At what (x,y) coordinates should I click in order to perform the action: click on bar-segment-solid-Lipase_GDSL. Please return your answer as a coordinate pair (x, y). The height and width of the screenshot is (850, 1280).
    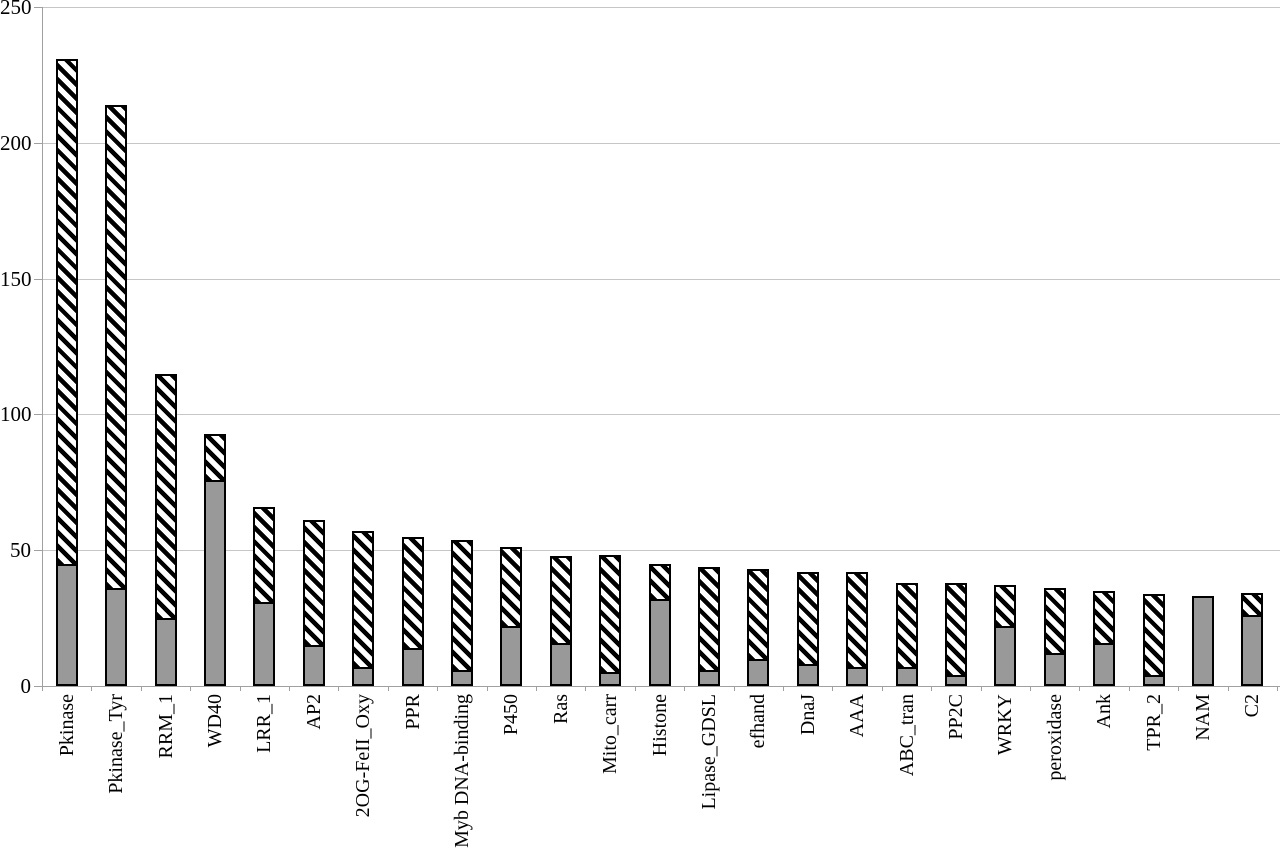
    Looking at the image, I should click on (709, 678).